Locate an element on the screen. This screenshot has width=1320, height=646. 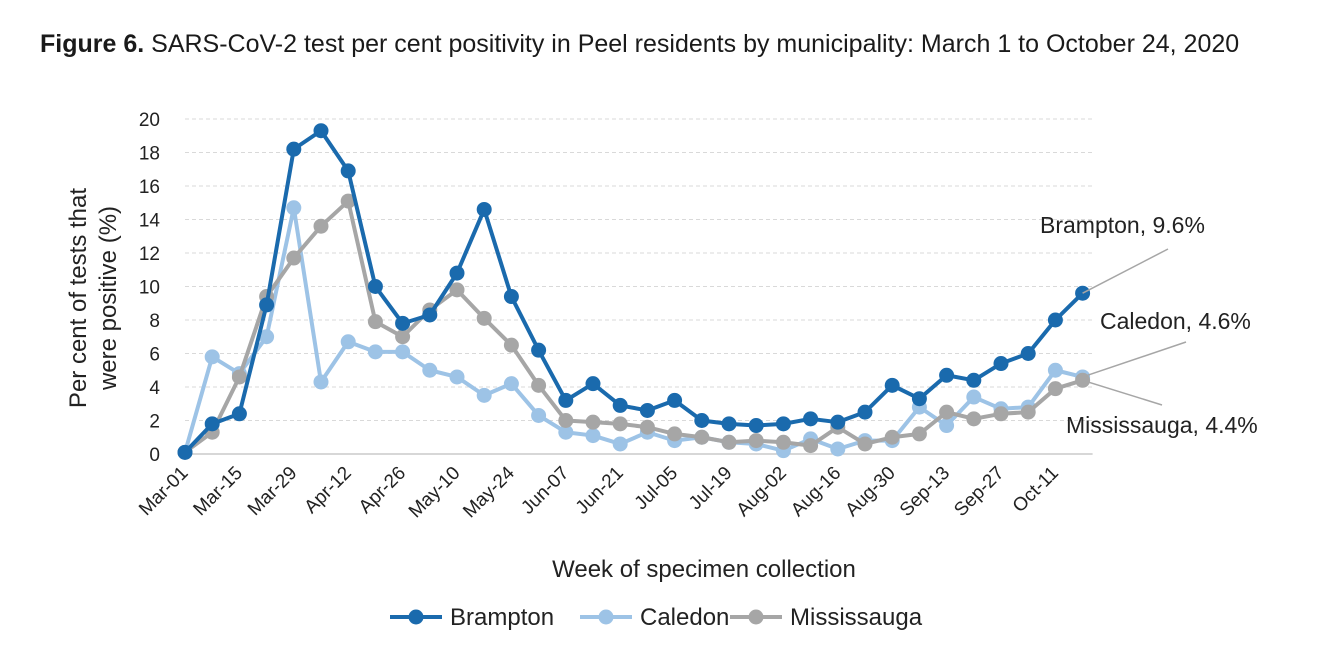
x-tick-label-apr-26: Apr-26 is located at coordinates (382, 490).